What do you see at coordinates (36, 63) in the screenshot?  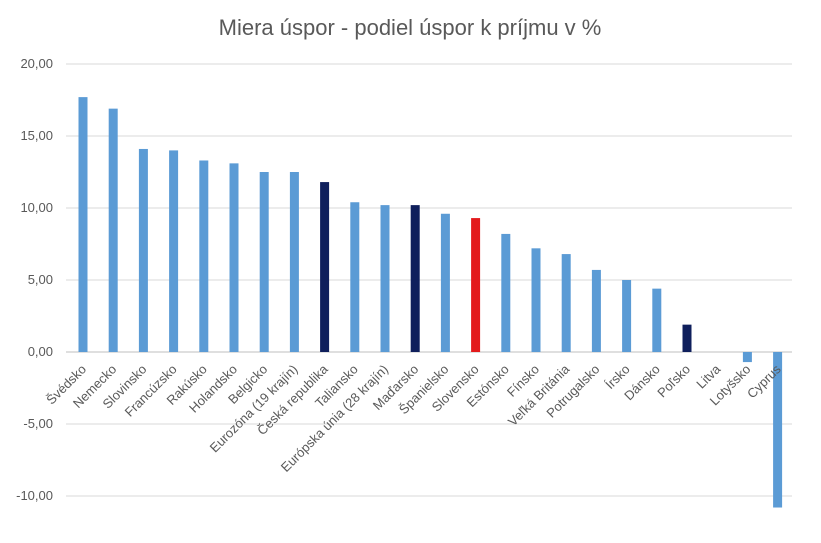 I see `y-tick-label: 20,00` at bounding box center [36, 63].